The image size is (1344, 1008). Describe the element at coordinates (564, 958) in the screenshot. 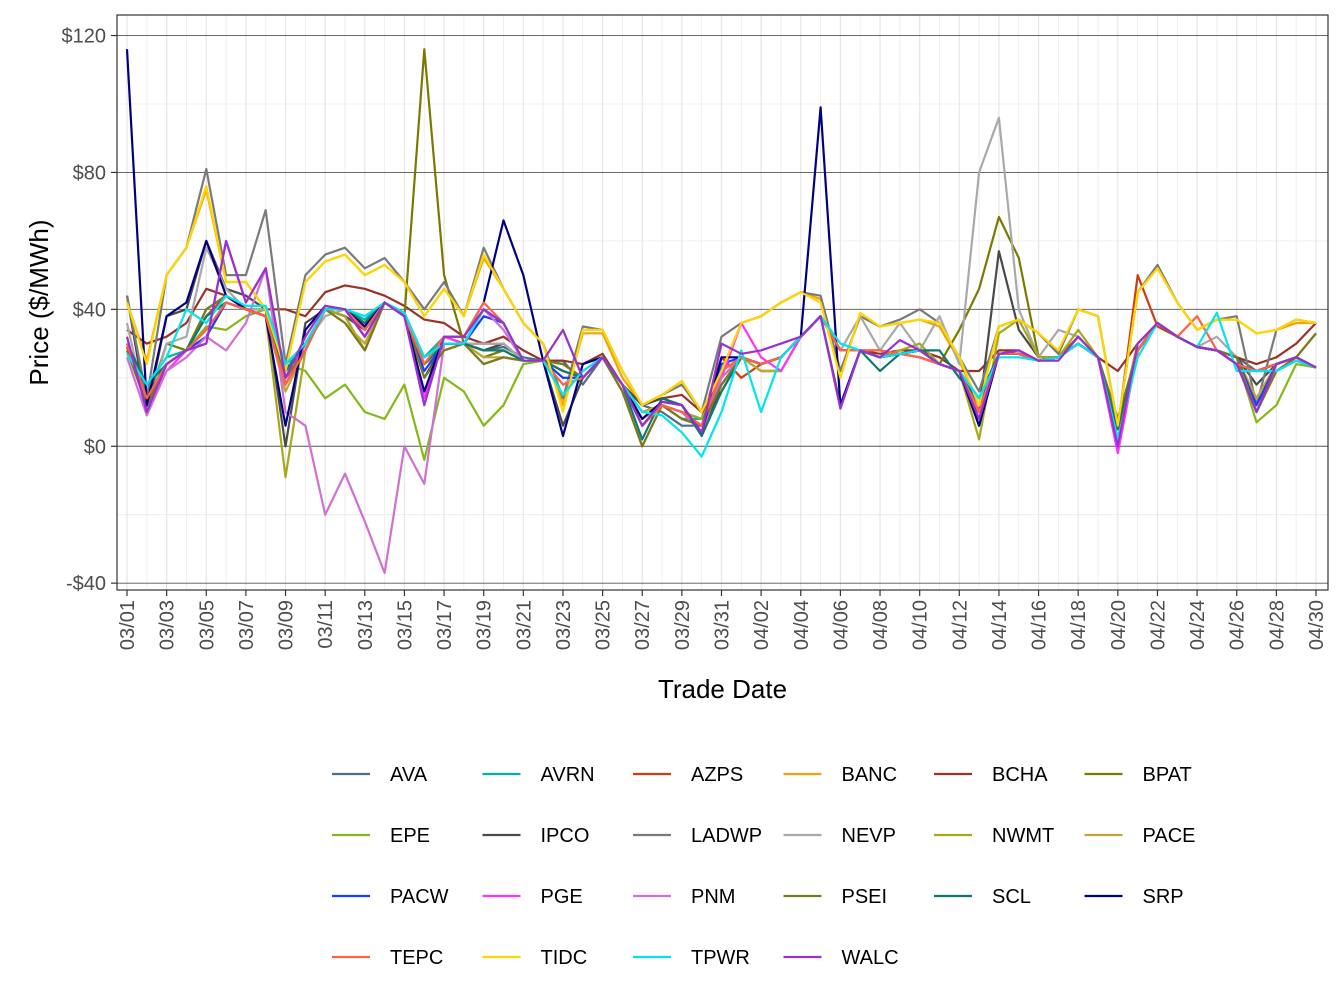

I see `legend-label-tidc: TIDC` at that location.